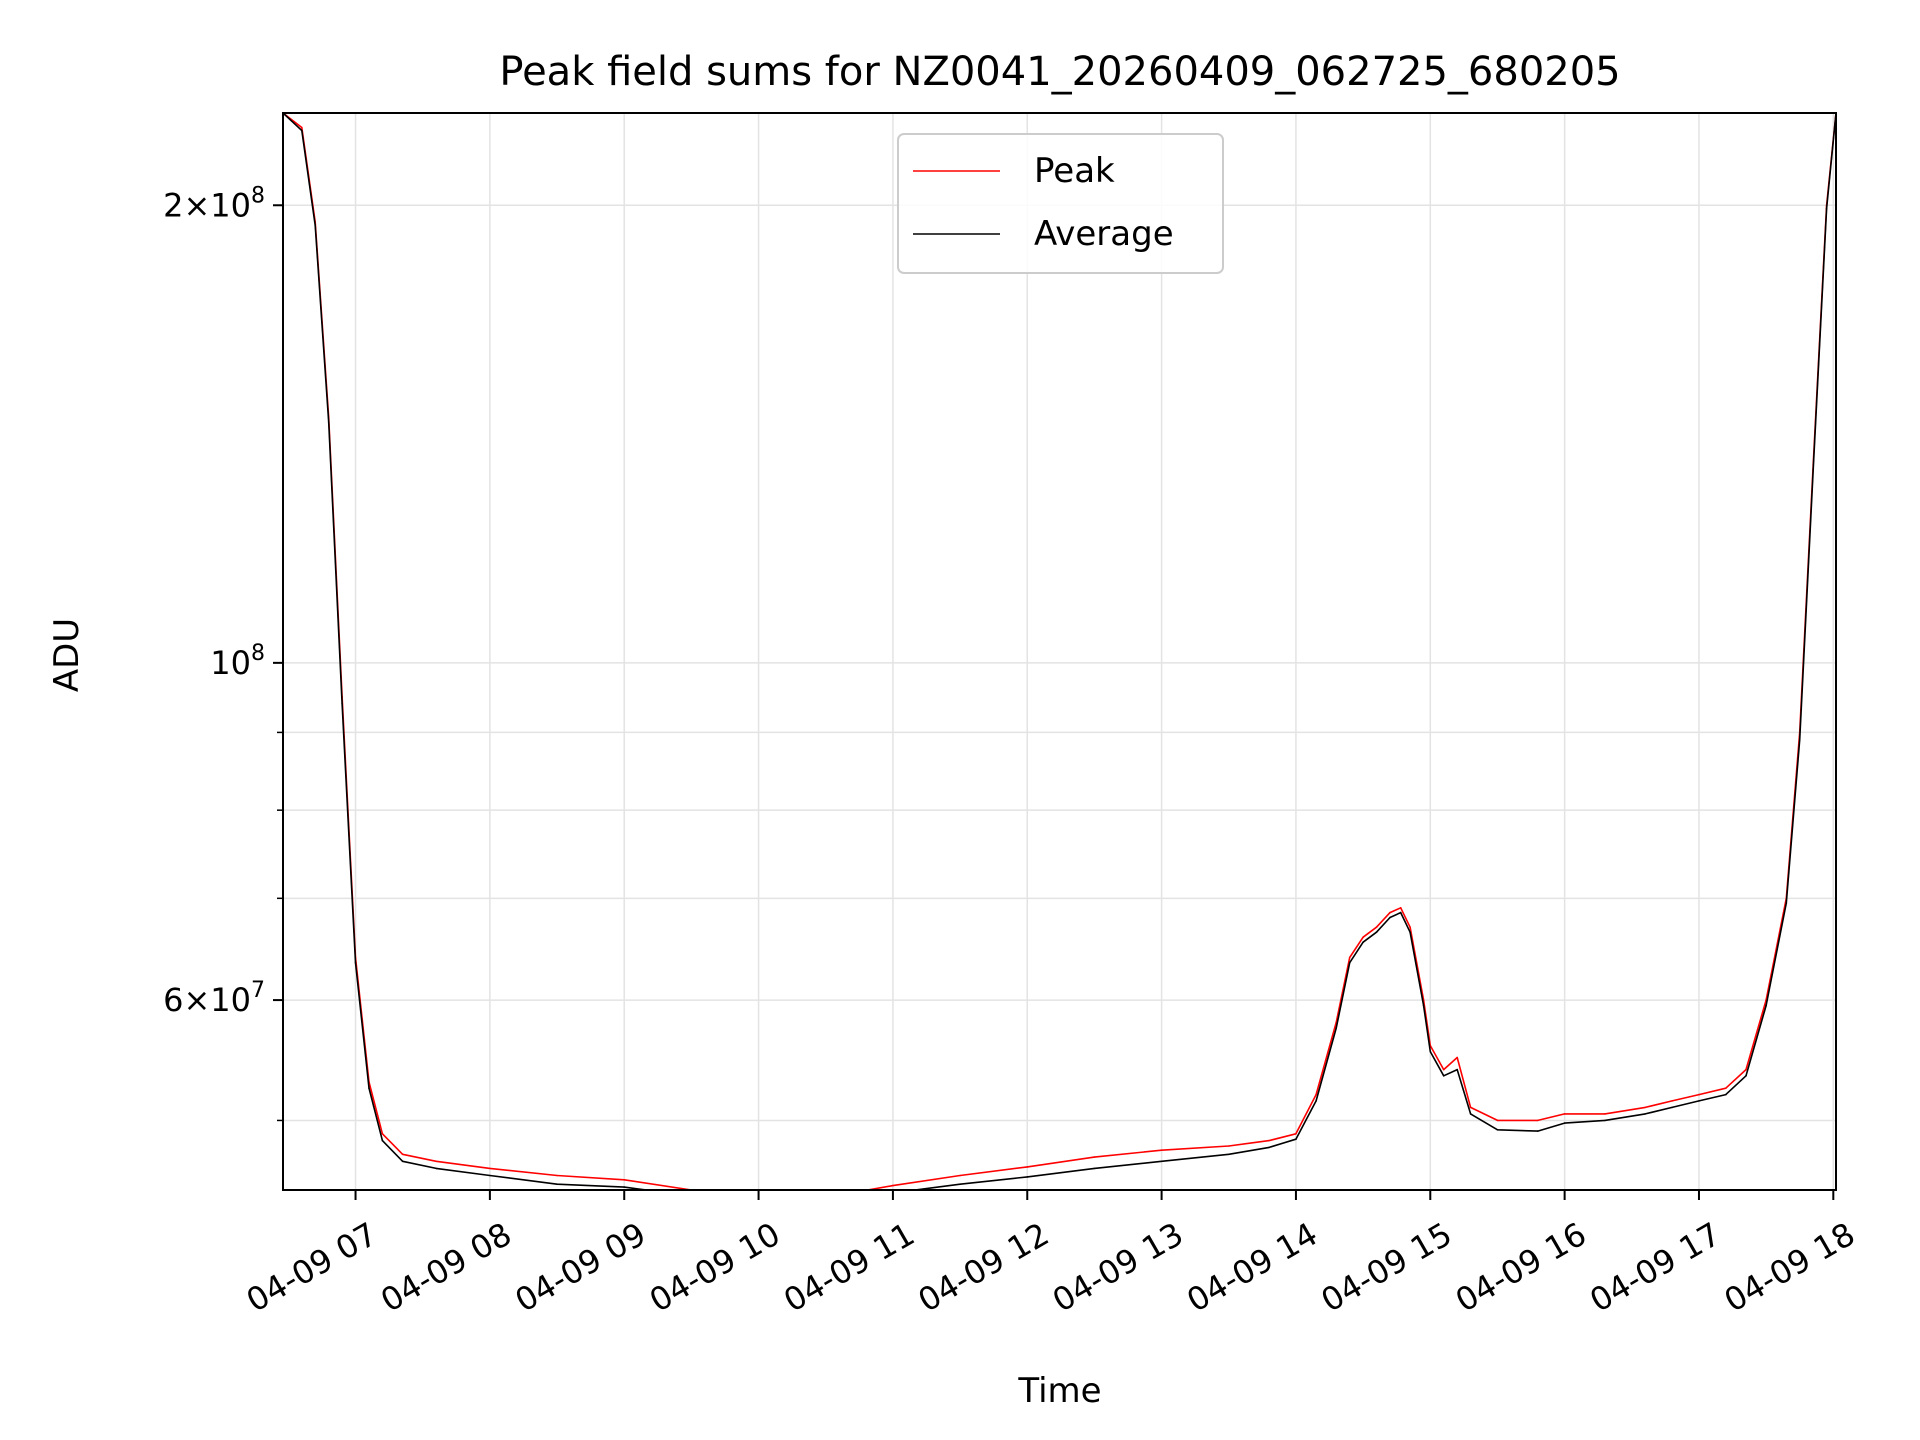 Image resolution: width=1920 pixels, height=1440 pixels. I want to click on legend-label-peak: Peak, so click(1074, 171).